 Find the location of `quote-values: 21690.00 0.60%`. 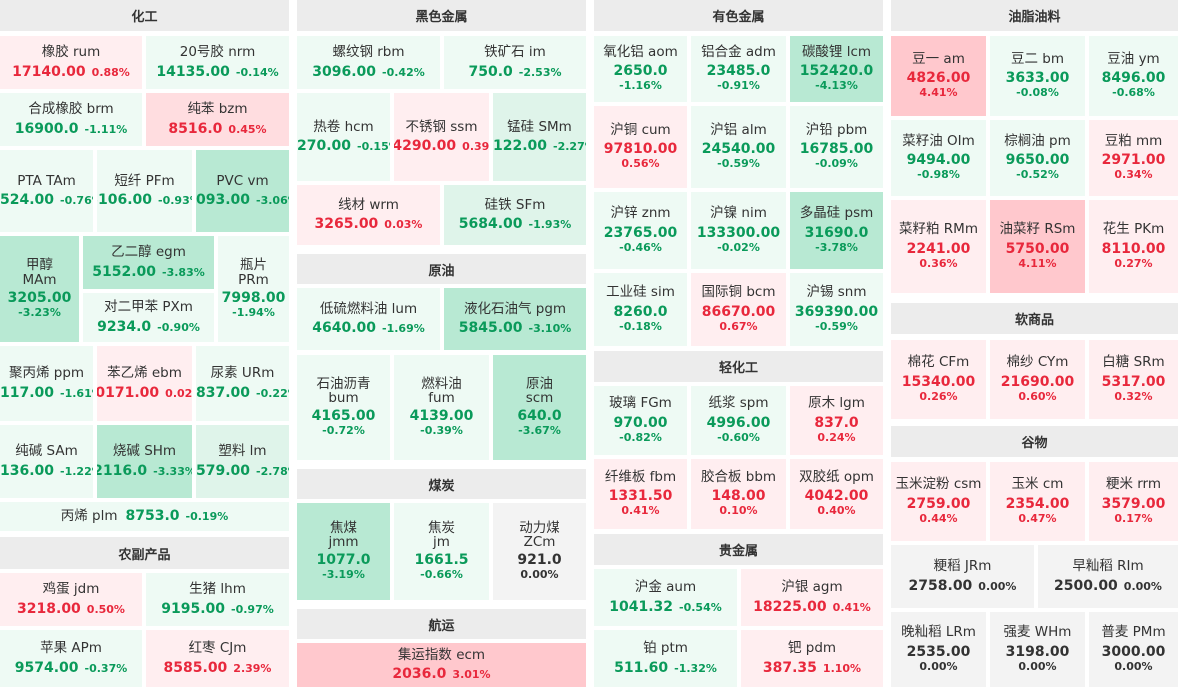

quote-values: 21690.00 0.60% is located at coordinates (1038, 389).